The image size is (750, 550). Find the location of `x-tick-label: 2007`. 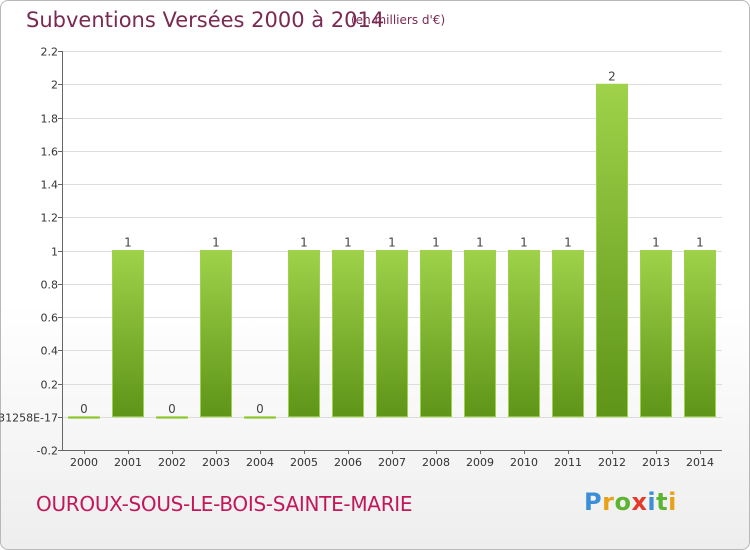

x-tick-label: 2007 is located at coordinates (392, 462).